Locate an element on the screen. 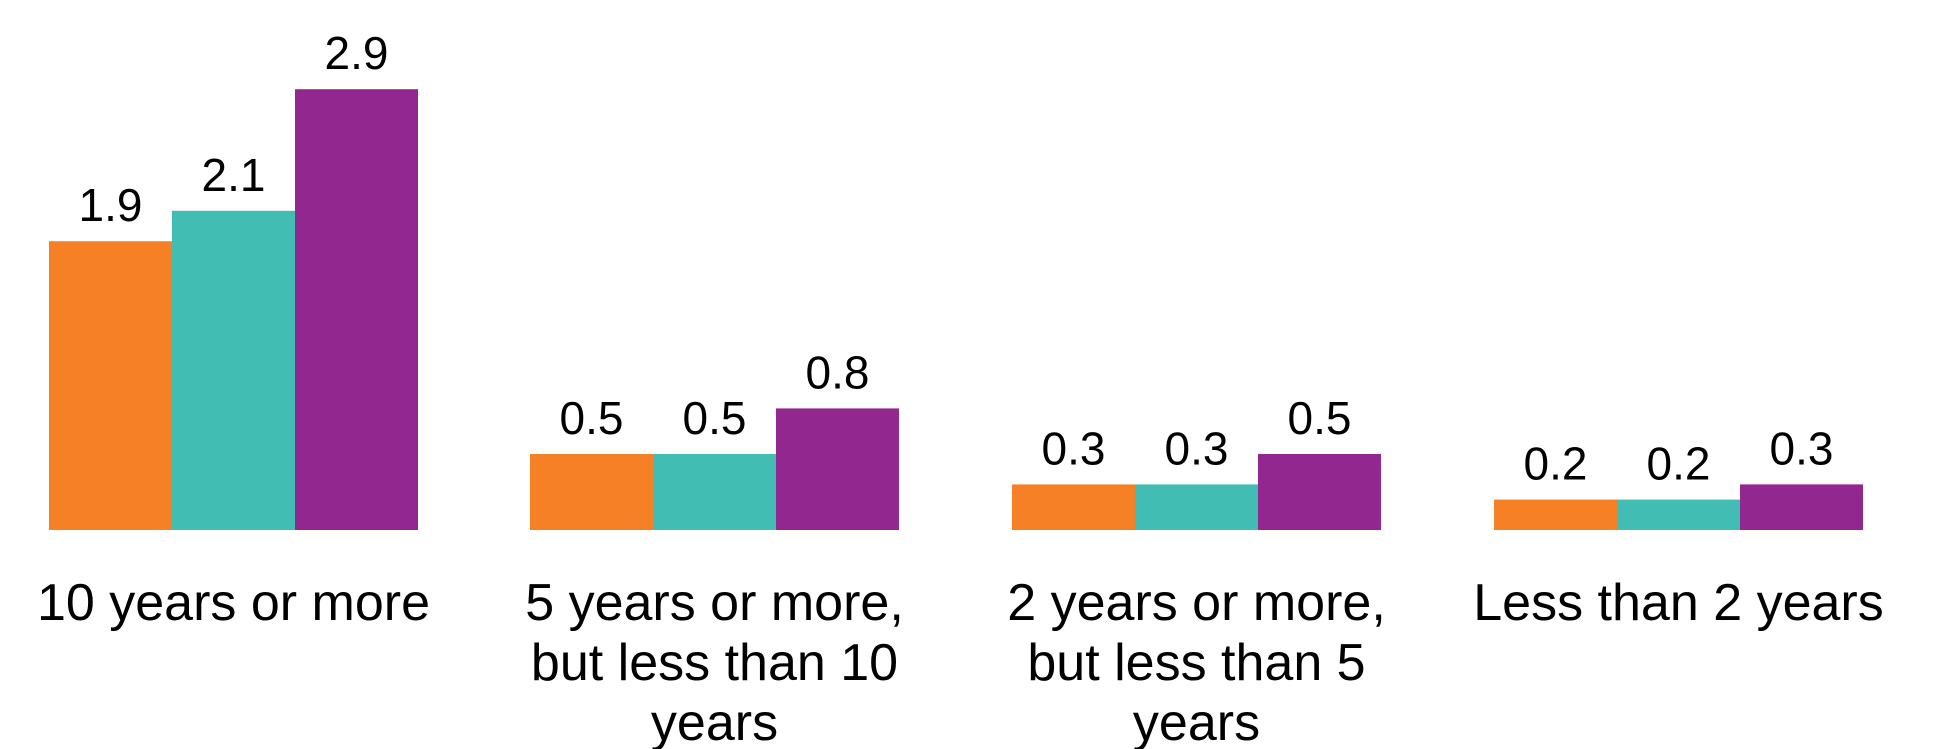 The height and width of the screenshot is (749, 1950). bar-s1-c4 is located at coordinates (1555, 514).